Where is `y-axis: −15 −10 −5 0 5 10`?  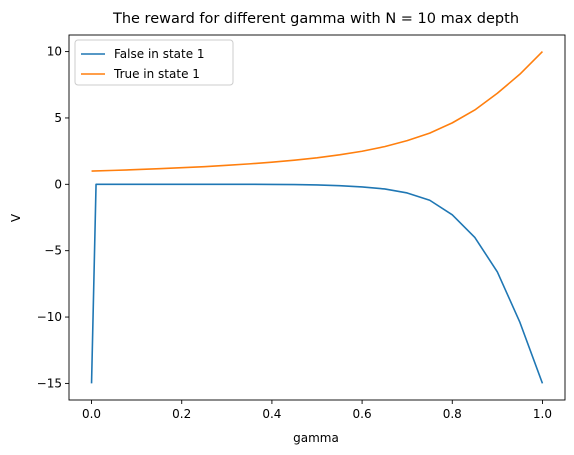 y-axis: −15 −10 −5 0 5 10 is located at coordinates (53, 217).